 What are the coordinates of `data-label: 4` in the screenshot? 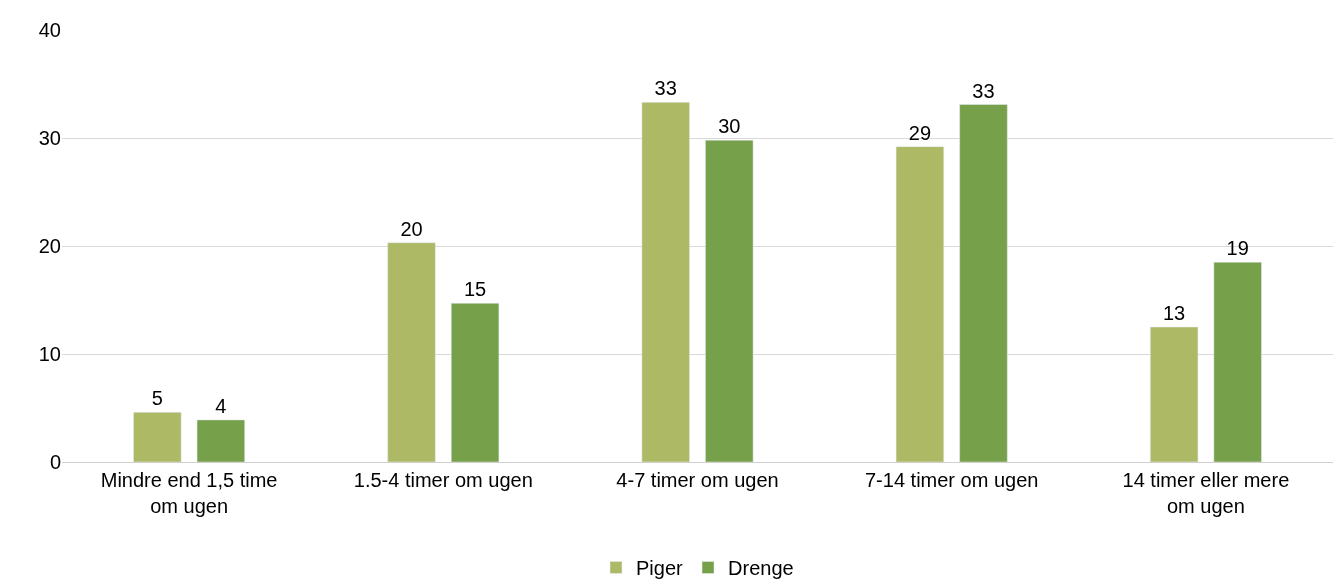 It's located at (221, 405).